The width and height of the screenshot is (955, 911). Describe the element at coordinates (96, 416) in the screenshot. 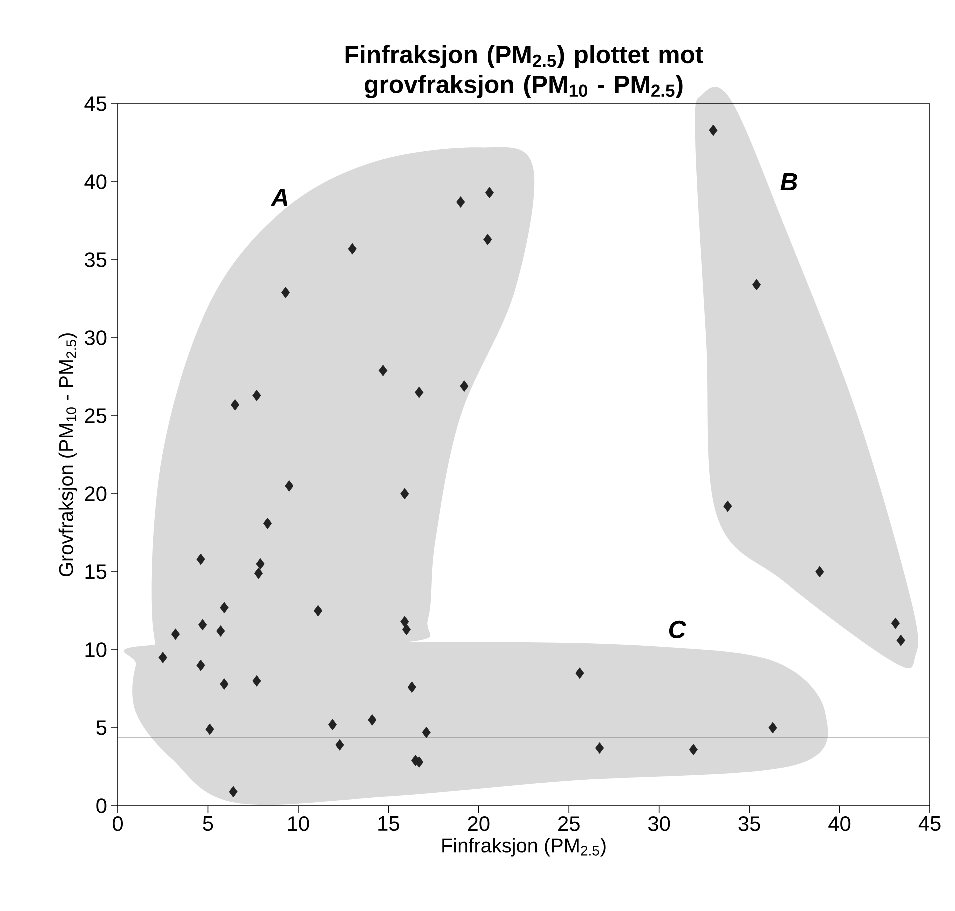

I see `y-tick-label: 25` at that location.